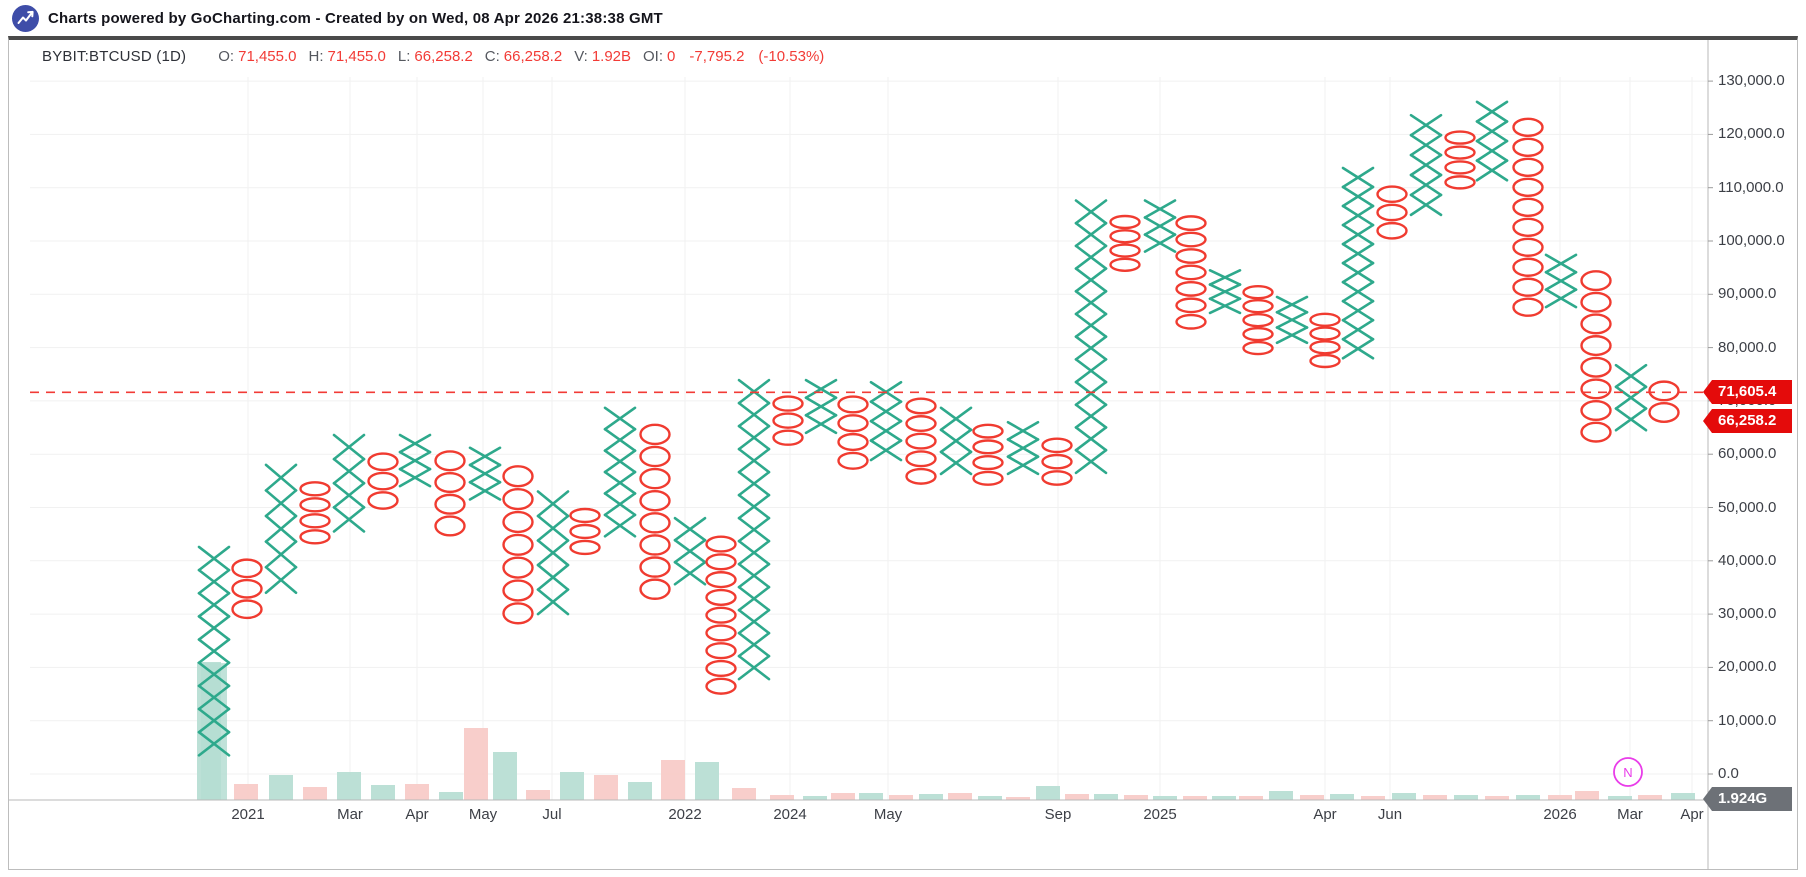 The width and height of the screenshot is (1806, 877). What do you see at coordinates (492, 56) in the screenshot?
I see `close-label: C:` at bounding box center [492, 56].